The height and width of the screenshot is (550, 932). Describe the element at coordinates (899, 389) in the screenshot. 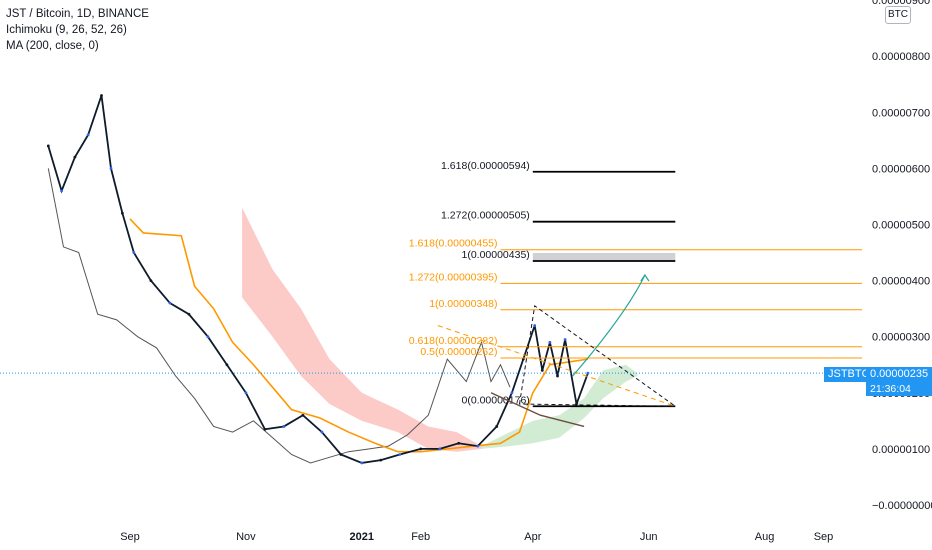

I see `bar-countdown-label: 21:36:04` at that location.